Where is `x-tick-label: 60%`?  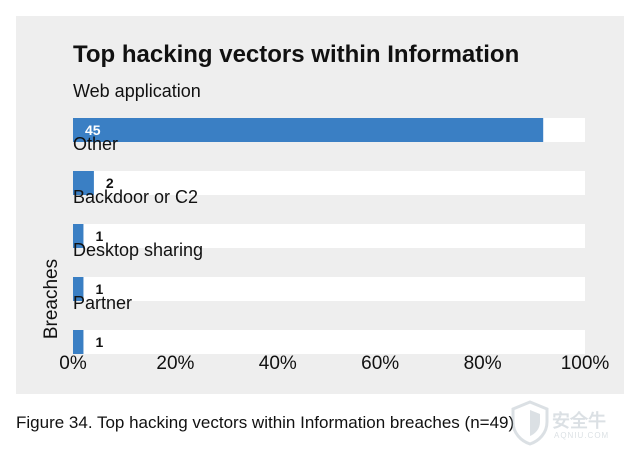 x-tick-label: 60% is located at coordinates (380, 363).